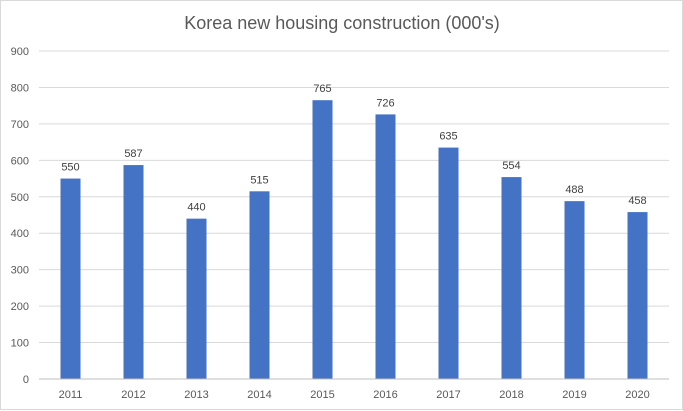  Describe the element at coordinates (385, 246) in the screenshot. I see `bar-2016` at that location.